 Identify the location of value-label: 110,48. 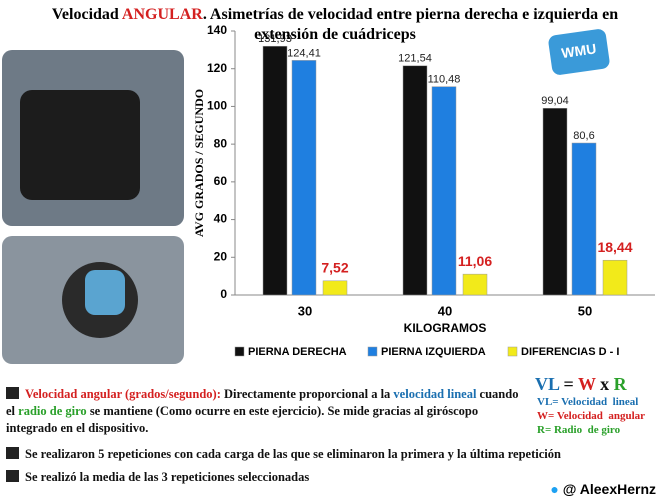
(444, 80).